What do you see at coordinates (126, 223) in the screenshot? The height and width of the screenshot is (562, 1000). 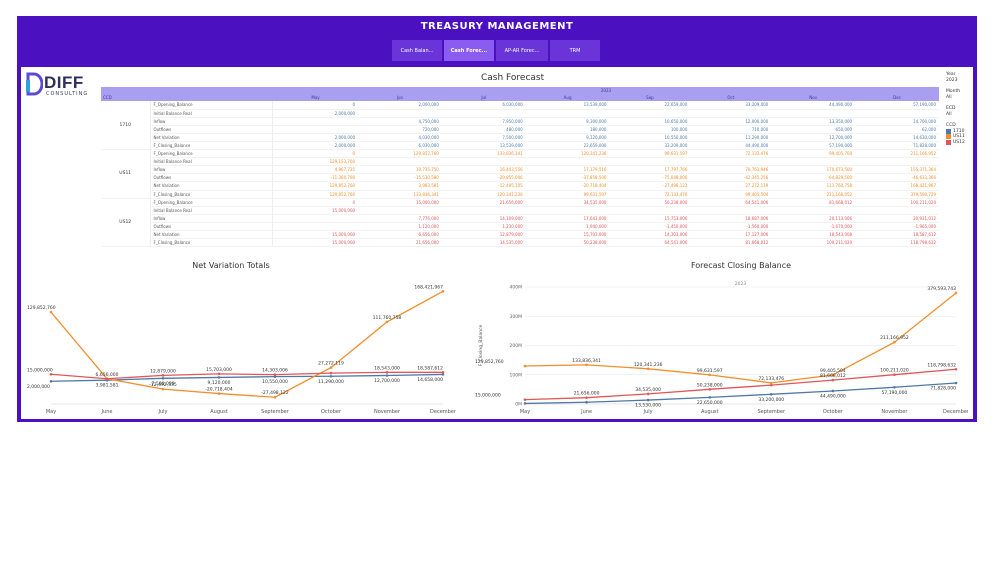 I see `entity-cell: US12` at bounding box center [126, 223].